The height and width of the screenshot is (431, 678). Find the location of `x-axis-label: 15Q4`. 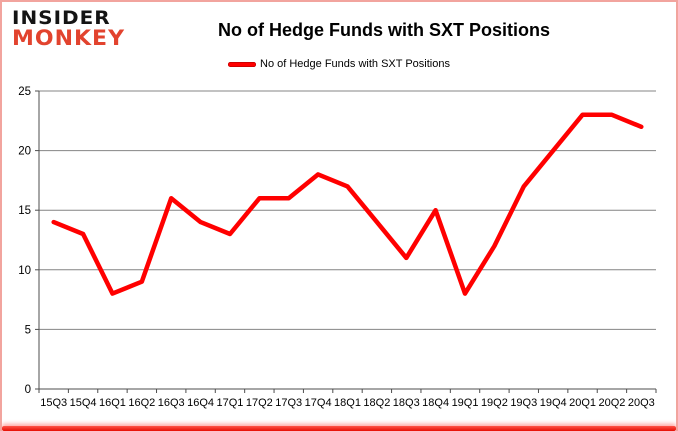

x-axis-label: 15Q4 is located at coordinates (83, 403).